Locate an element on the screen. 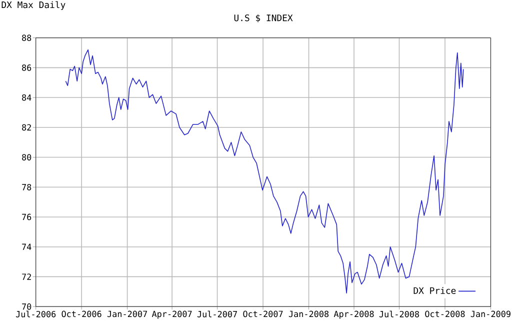  text: DX Max Daily is located at coordinates (34, 5).